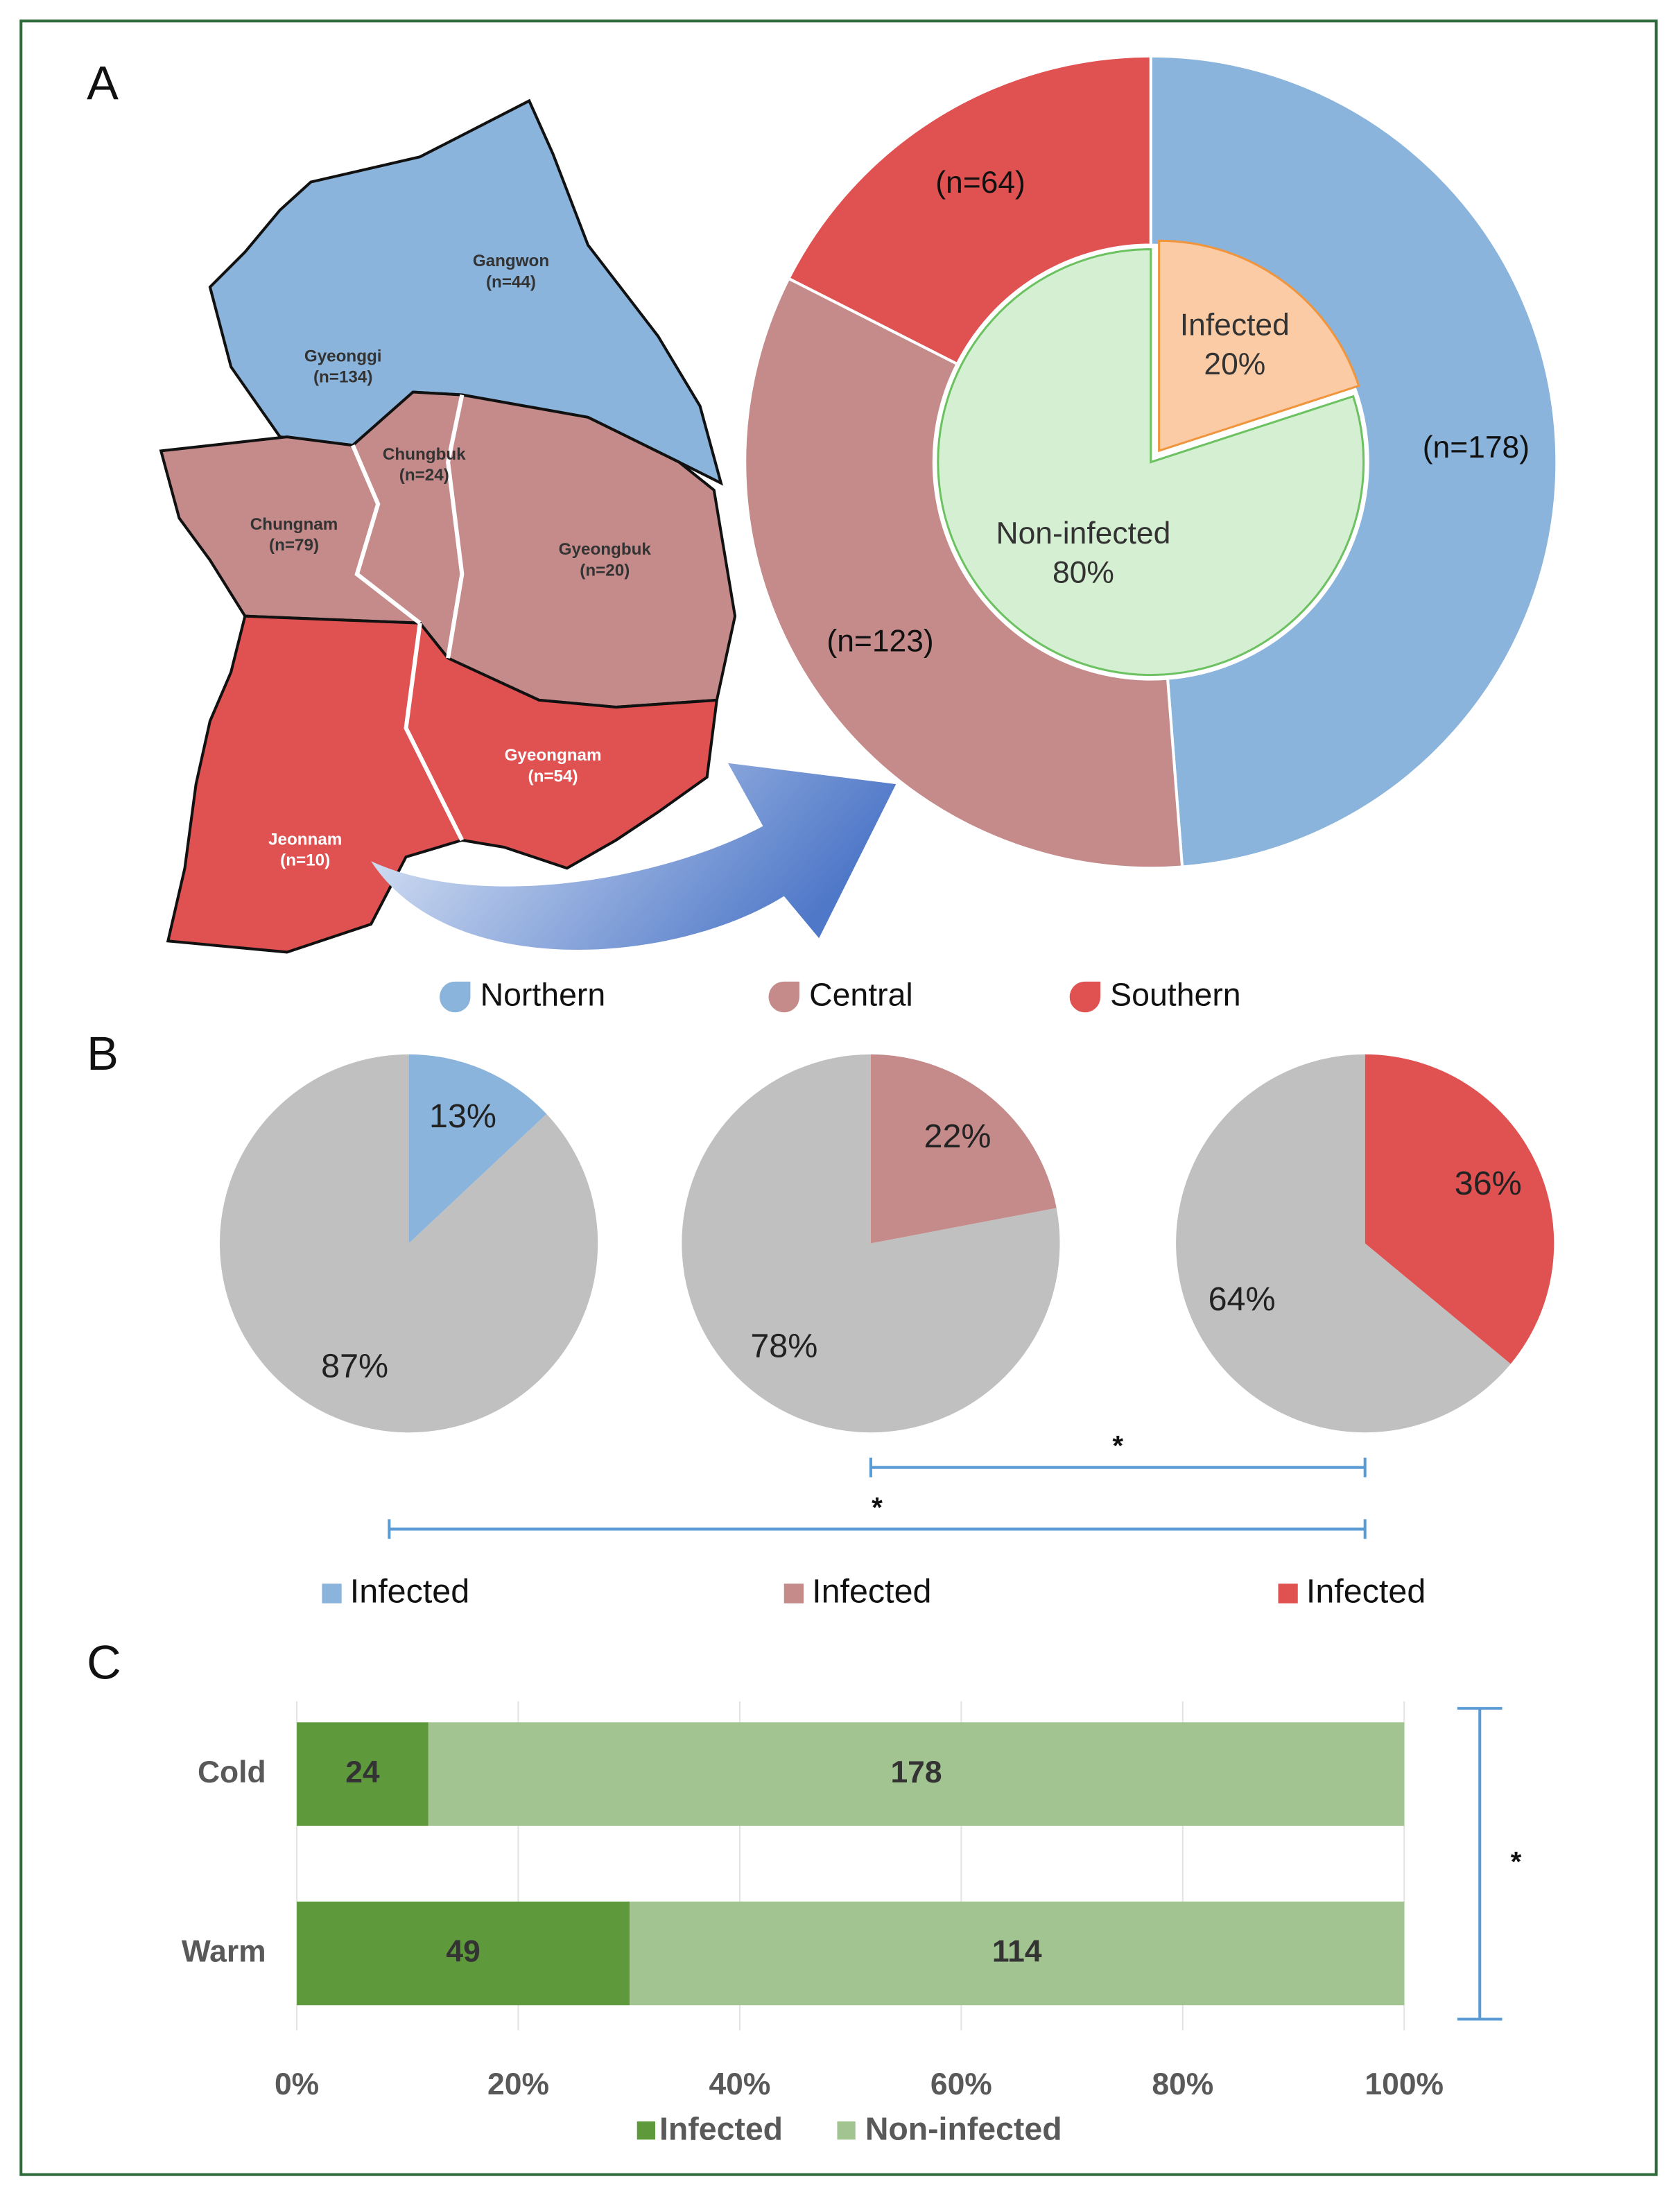 This screenshot has height=2197, width=1680. What do you see at coordinates (605, 549) in the screenshot?
I see `region-name: Gyeongbuk` at bounding box center [605, 549].